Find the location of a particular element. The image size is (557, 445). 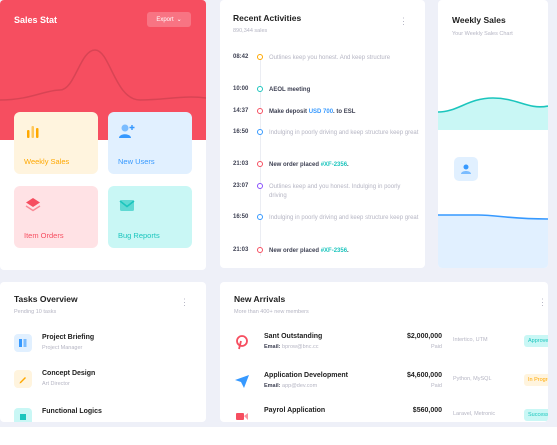

new-arrivals-title: New Arrivals is located at coordinates (260, 299).